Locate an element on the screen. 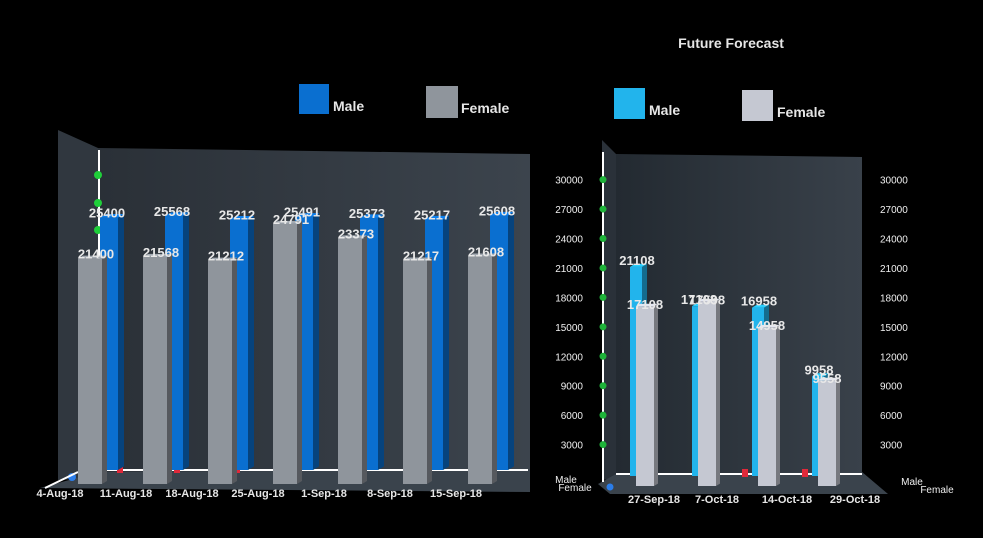 The width and height of the screenshot is (983, 538). label-female-27-Sep-18: 17108 is located at coordinates (645, 304).